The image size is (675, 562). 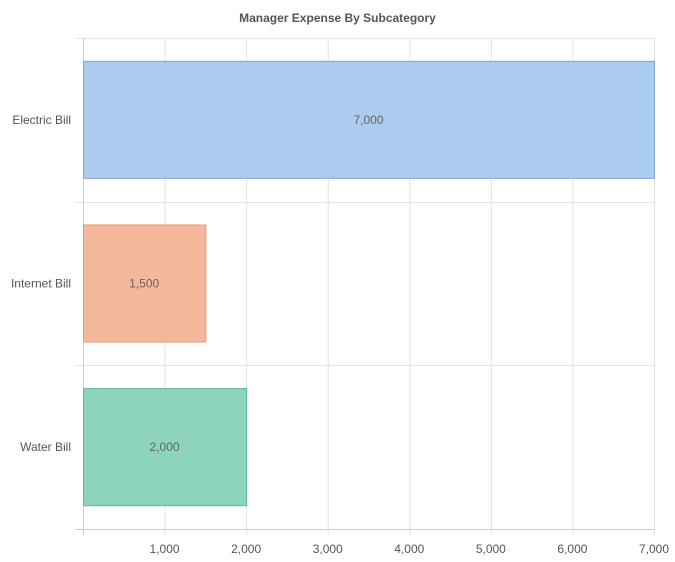 I want to click on category-label: Electric Bill, so click(x=41, y=120).